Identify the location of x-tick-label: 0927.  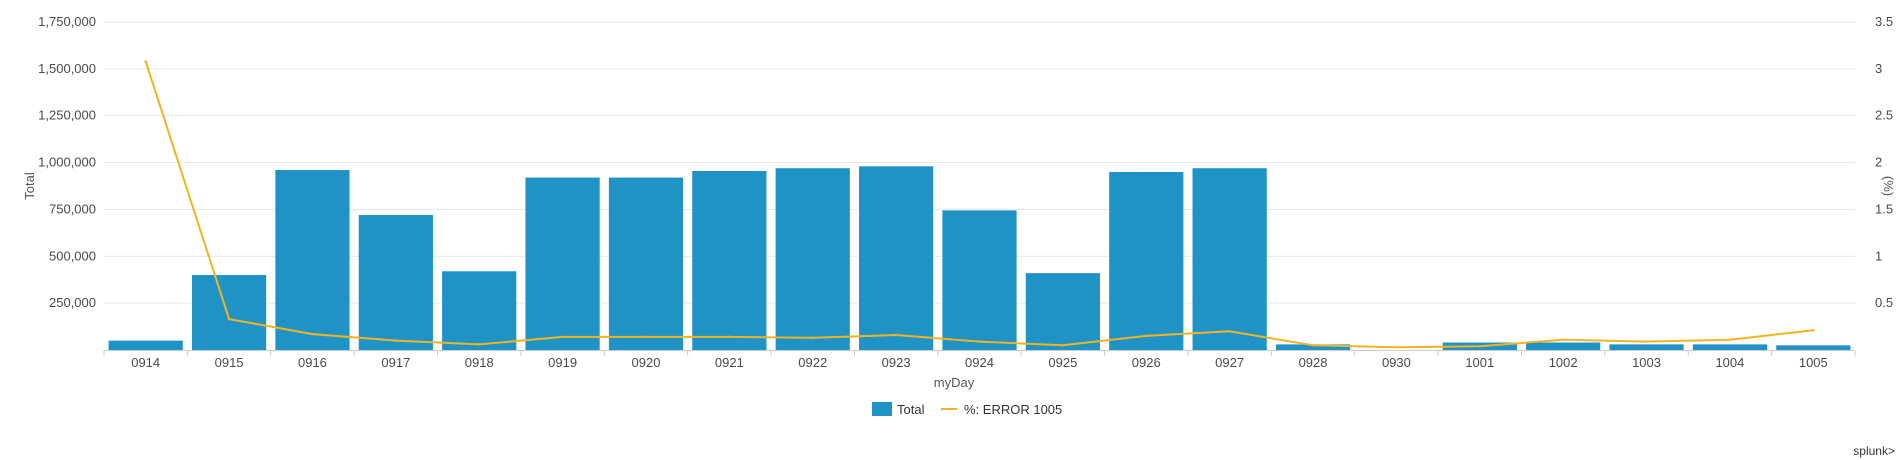
(1229, 362).